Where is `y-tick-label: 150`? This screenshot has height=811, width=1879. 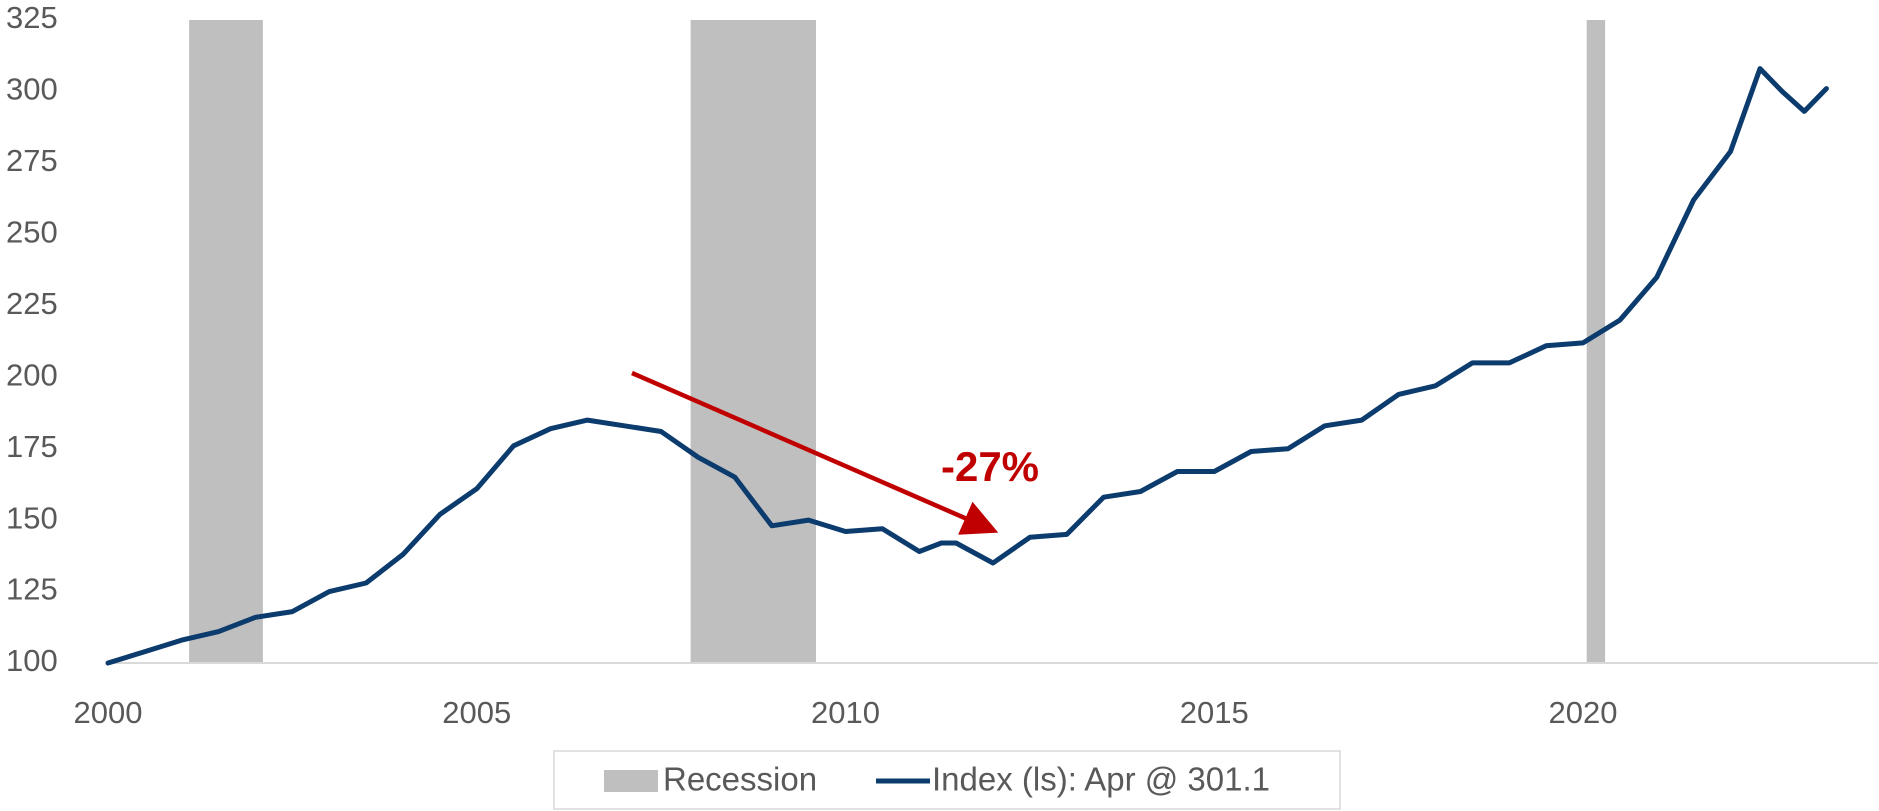 y-tick-label: 150 is located at coordinates (32, 517).